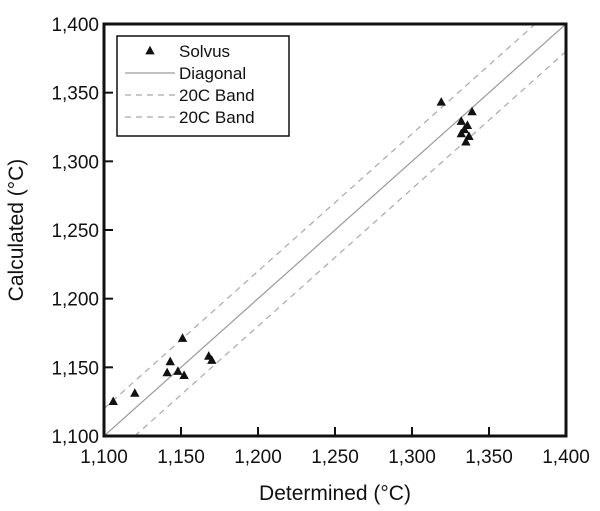  I want to click on legend-entry-1: Diagonal, so click(185, 73).